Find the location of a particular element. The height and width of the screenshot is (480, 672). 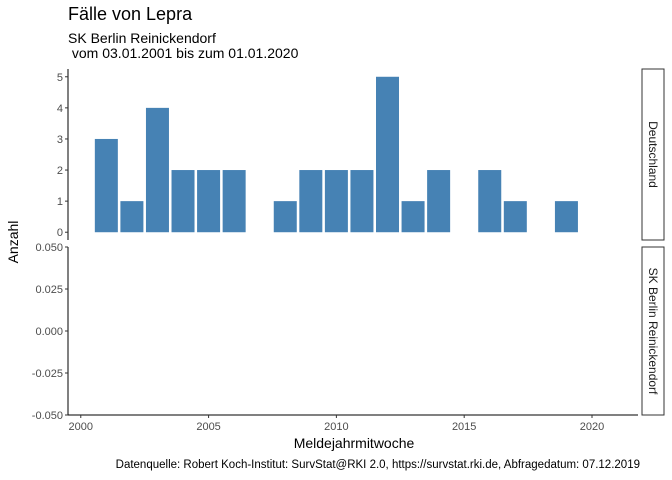

subtitle-date-range: vom 03.01.2001 bis zum 01.01.2020 is located at coordinates (183, 53).